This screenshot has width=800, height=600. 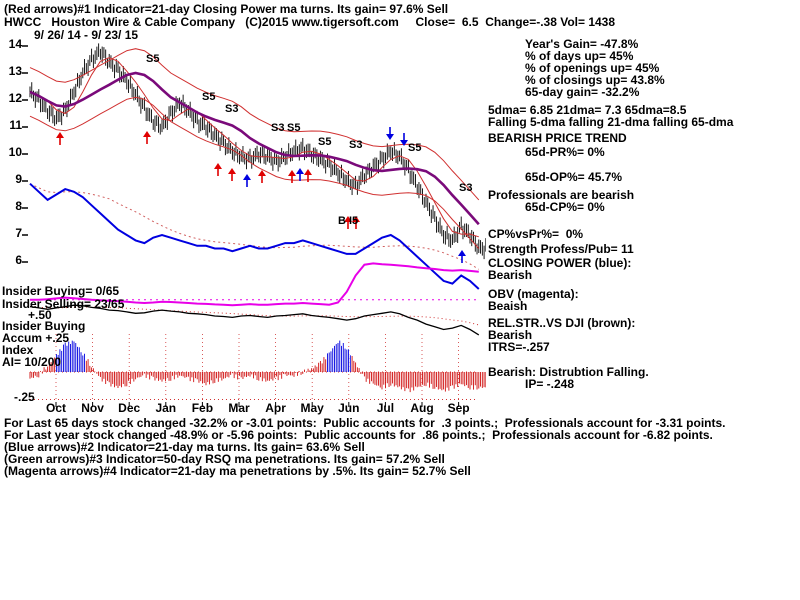 What do you see at coordinates (557, 138) in the screenshot?
I see `price-trend: BEARISH PRICE TREND` at bounding box center [557, 138].